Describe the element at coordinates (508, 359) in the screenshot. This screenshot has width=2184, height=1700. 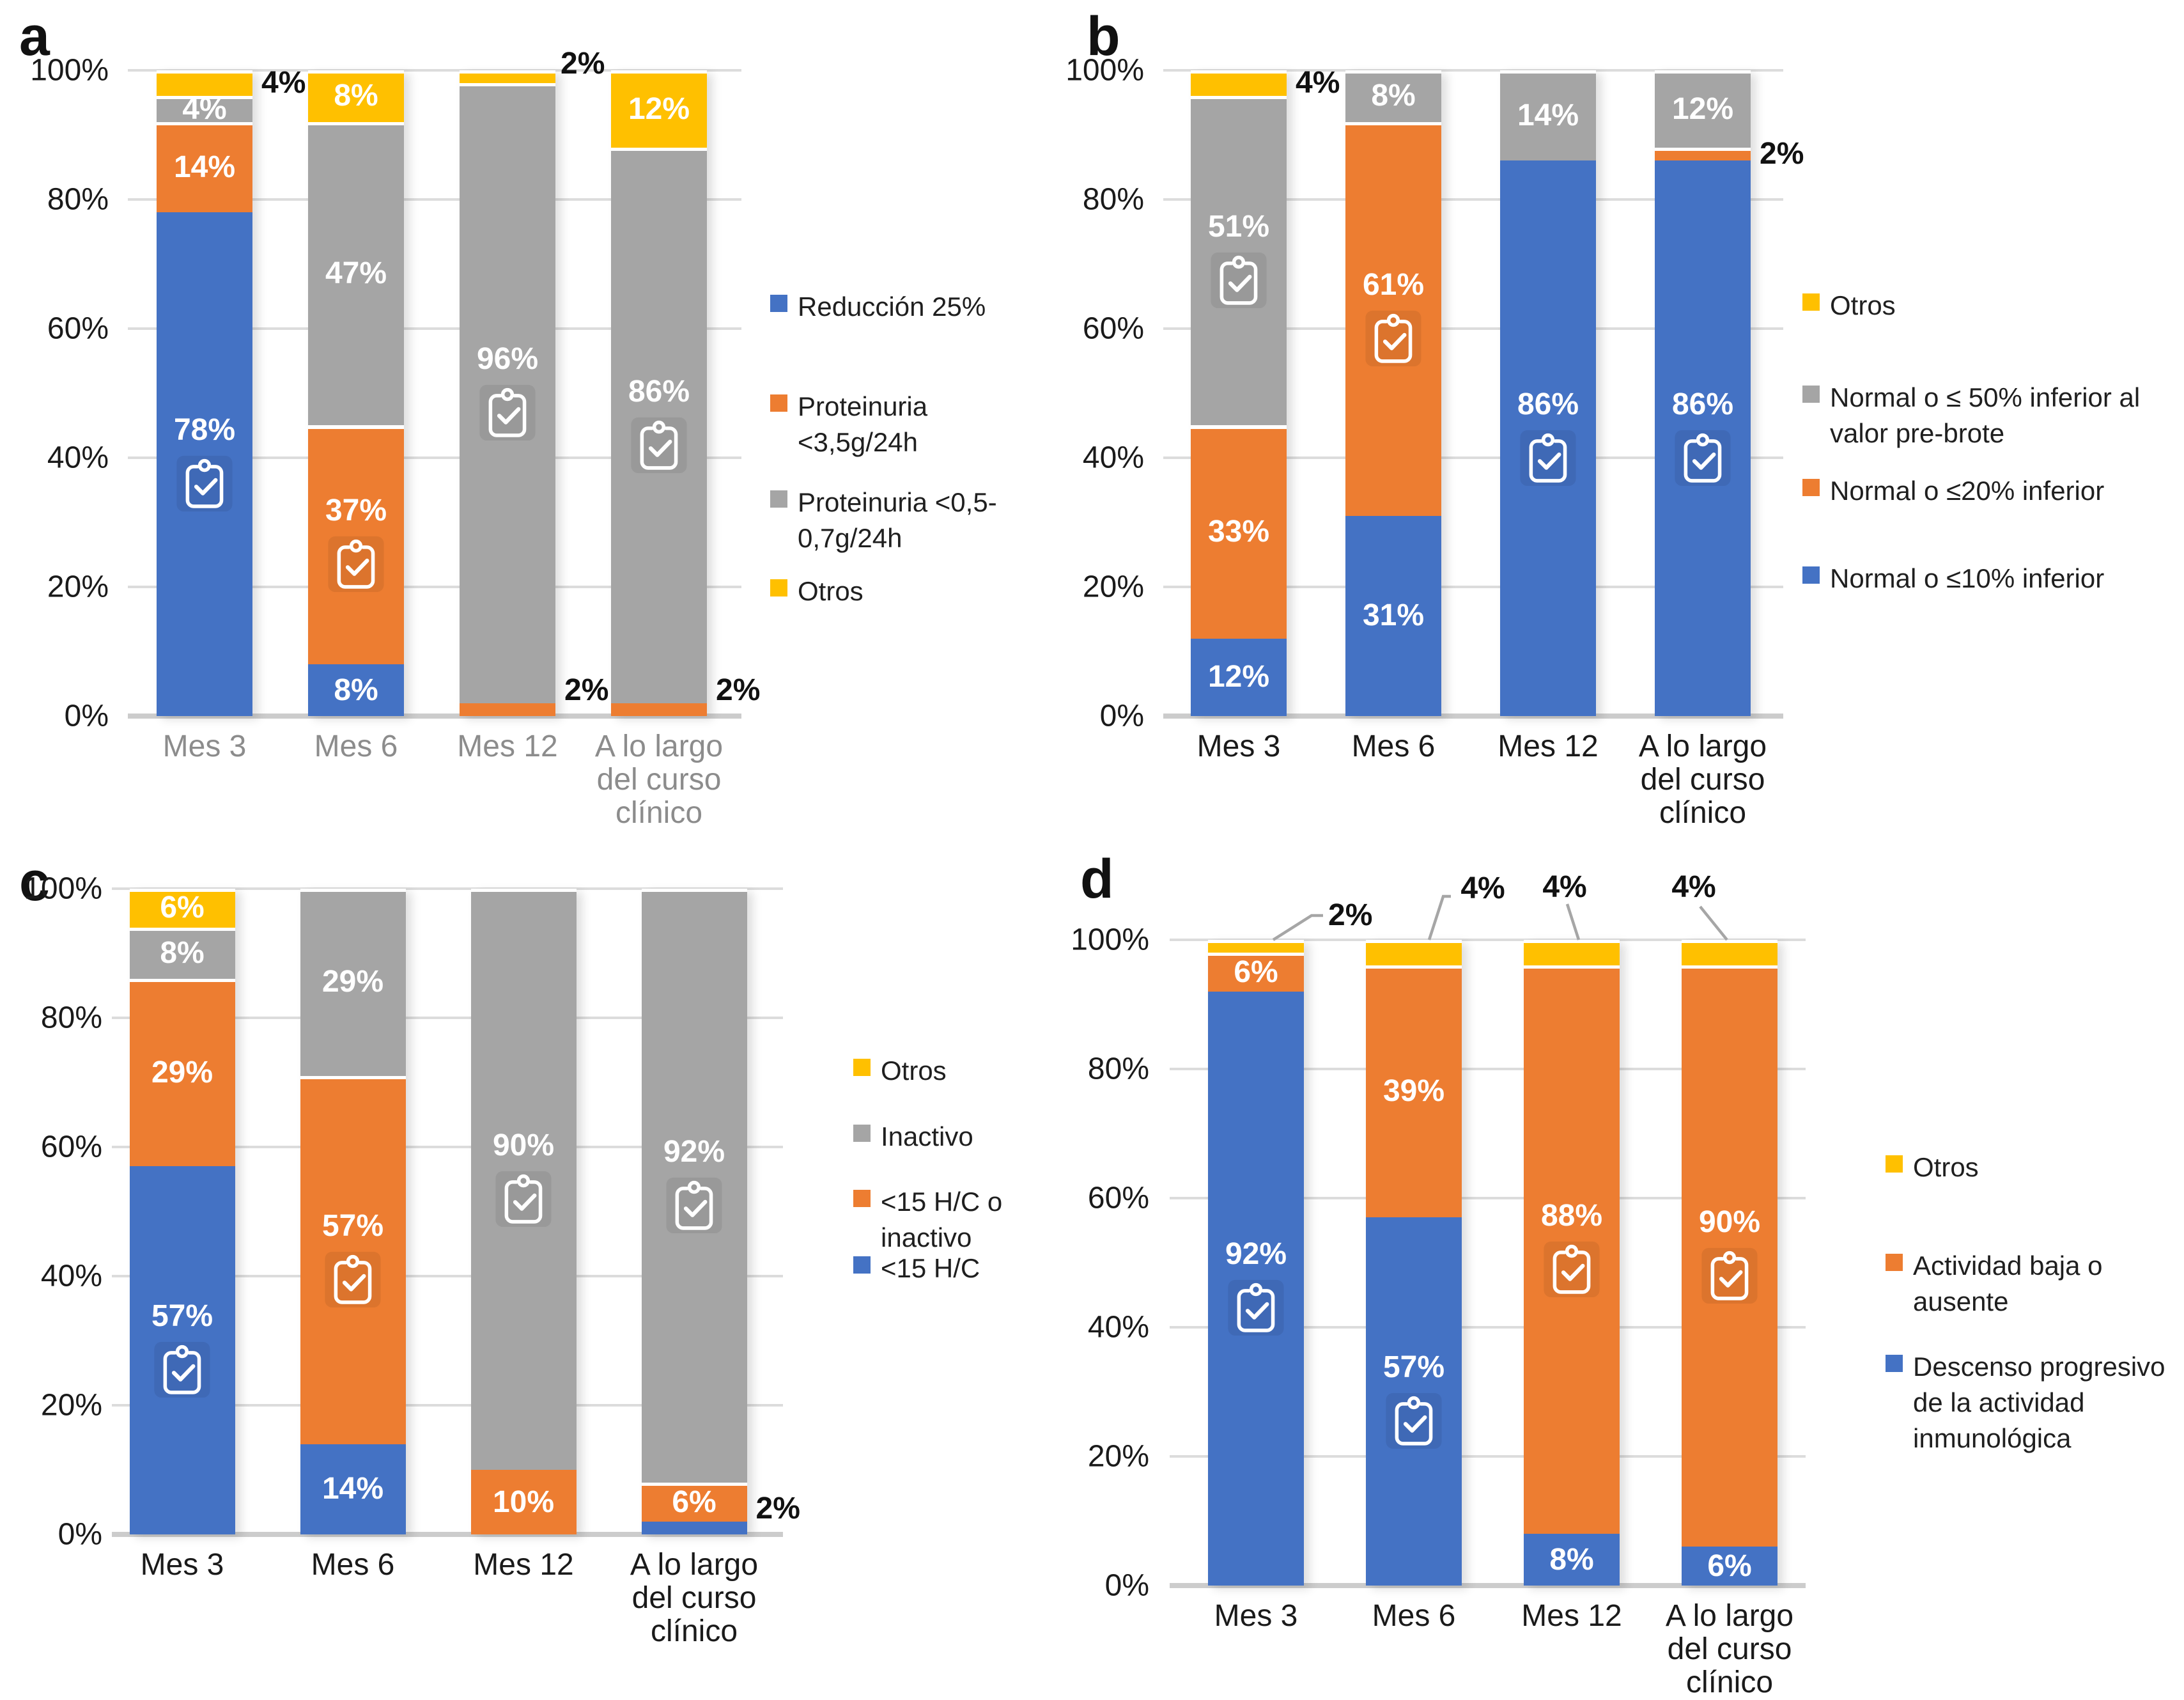
I see `data-label-text: 96%` at that location.